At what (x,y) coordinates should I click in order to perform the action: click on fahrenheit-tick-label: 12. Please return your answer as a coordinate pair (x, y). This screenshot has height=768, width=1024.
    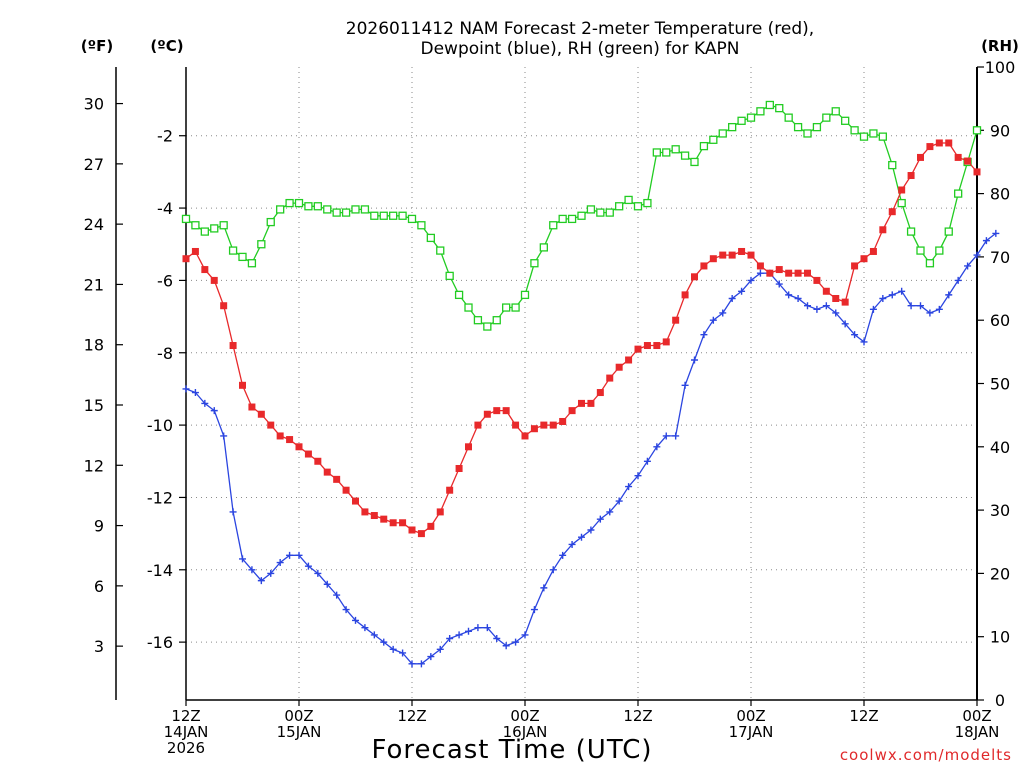
    Looking at the image, I should click on (94, 465).